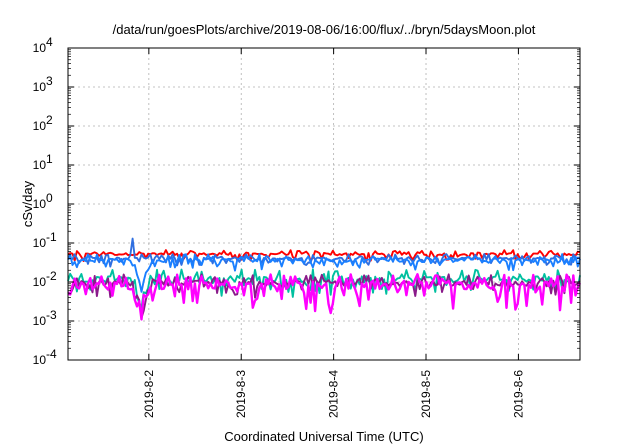 This screenshot has width=640, height=448. I want to click on x-tick-label: 2019-8-6, so click(518, 394).